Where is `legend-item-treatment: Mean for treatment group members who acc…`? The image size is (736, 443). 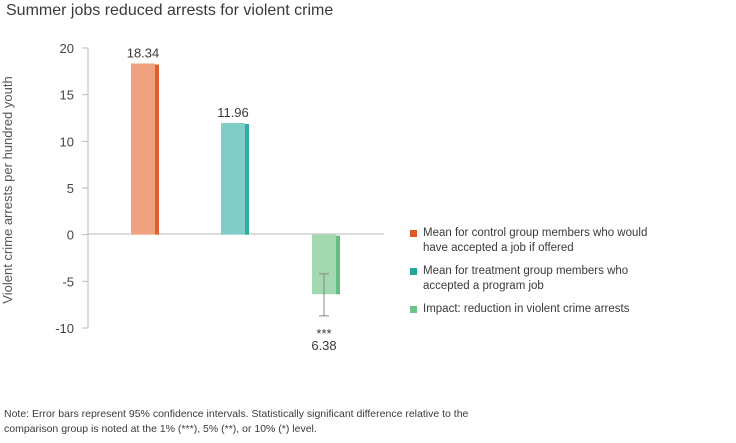 legend-item-treatment: Mean for treatment group members who acc… is located at coordinates (530, 278).